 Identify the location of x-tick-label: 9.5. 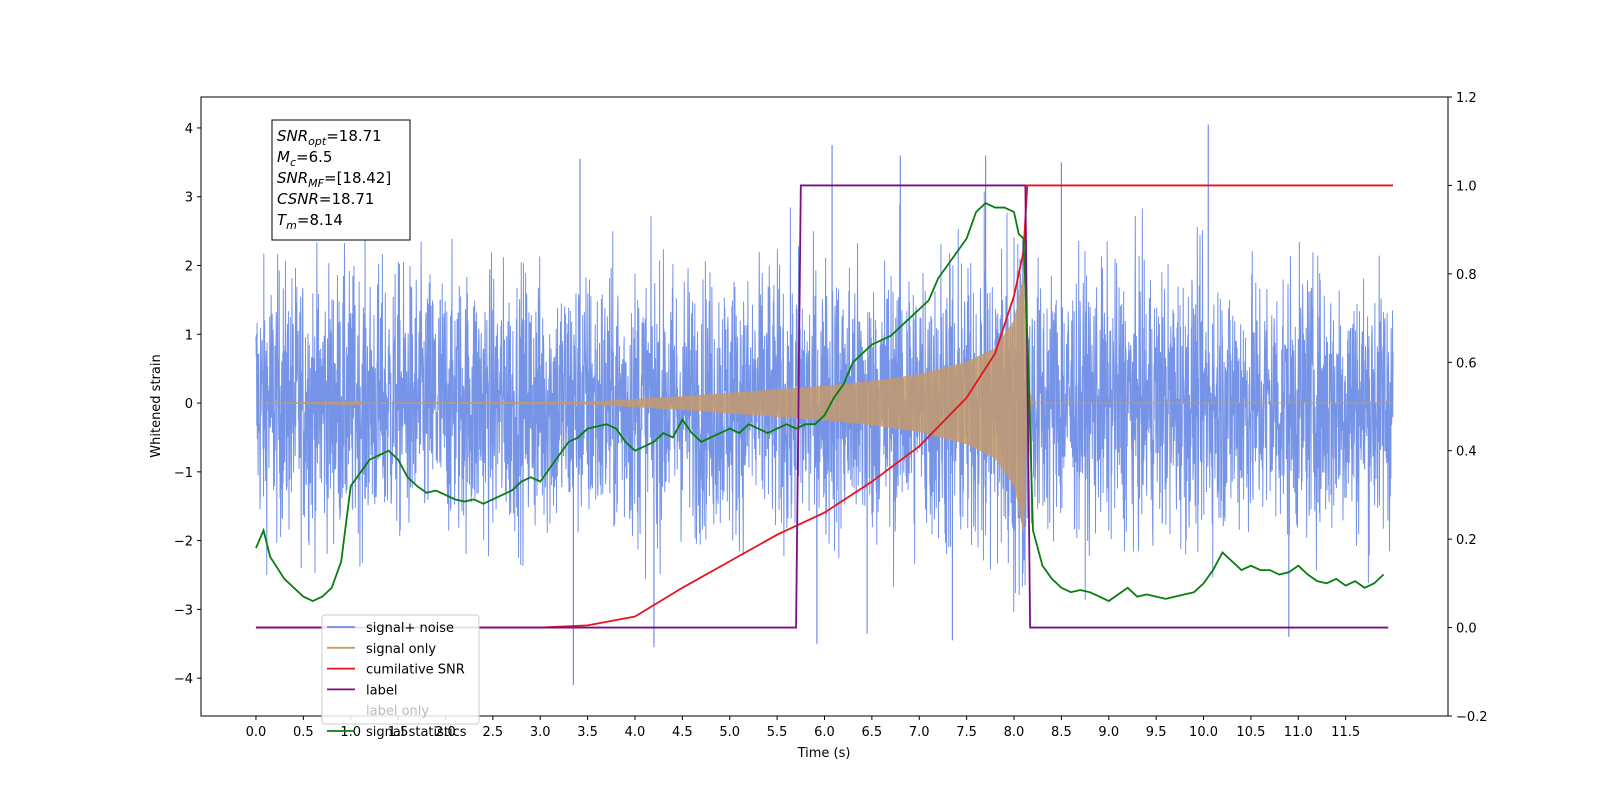
(1156, 732).